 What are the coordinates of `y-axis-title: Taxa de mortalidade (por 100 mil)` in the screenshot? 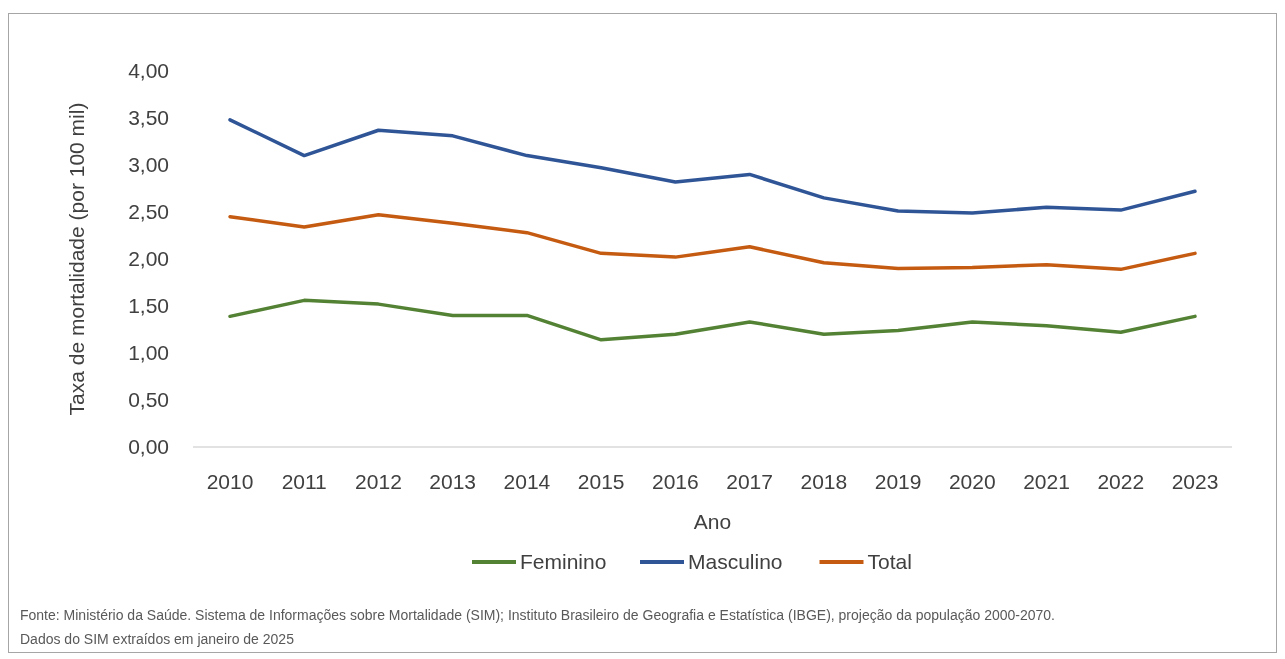 It's located at (76, 259).